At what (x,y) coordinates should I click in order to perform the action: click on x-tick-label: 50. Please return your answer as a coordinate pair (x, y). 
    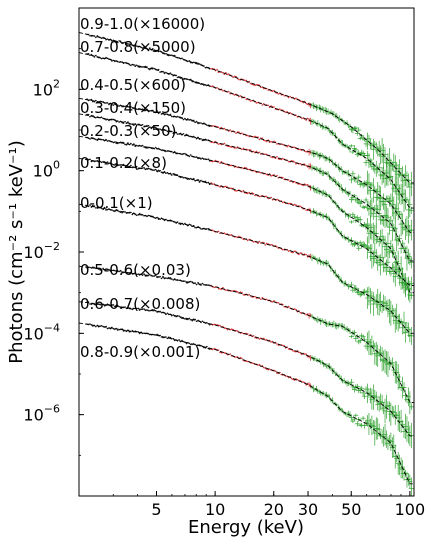
    Looking at the image, I should click on (351, 509).